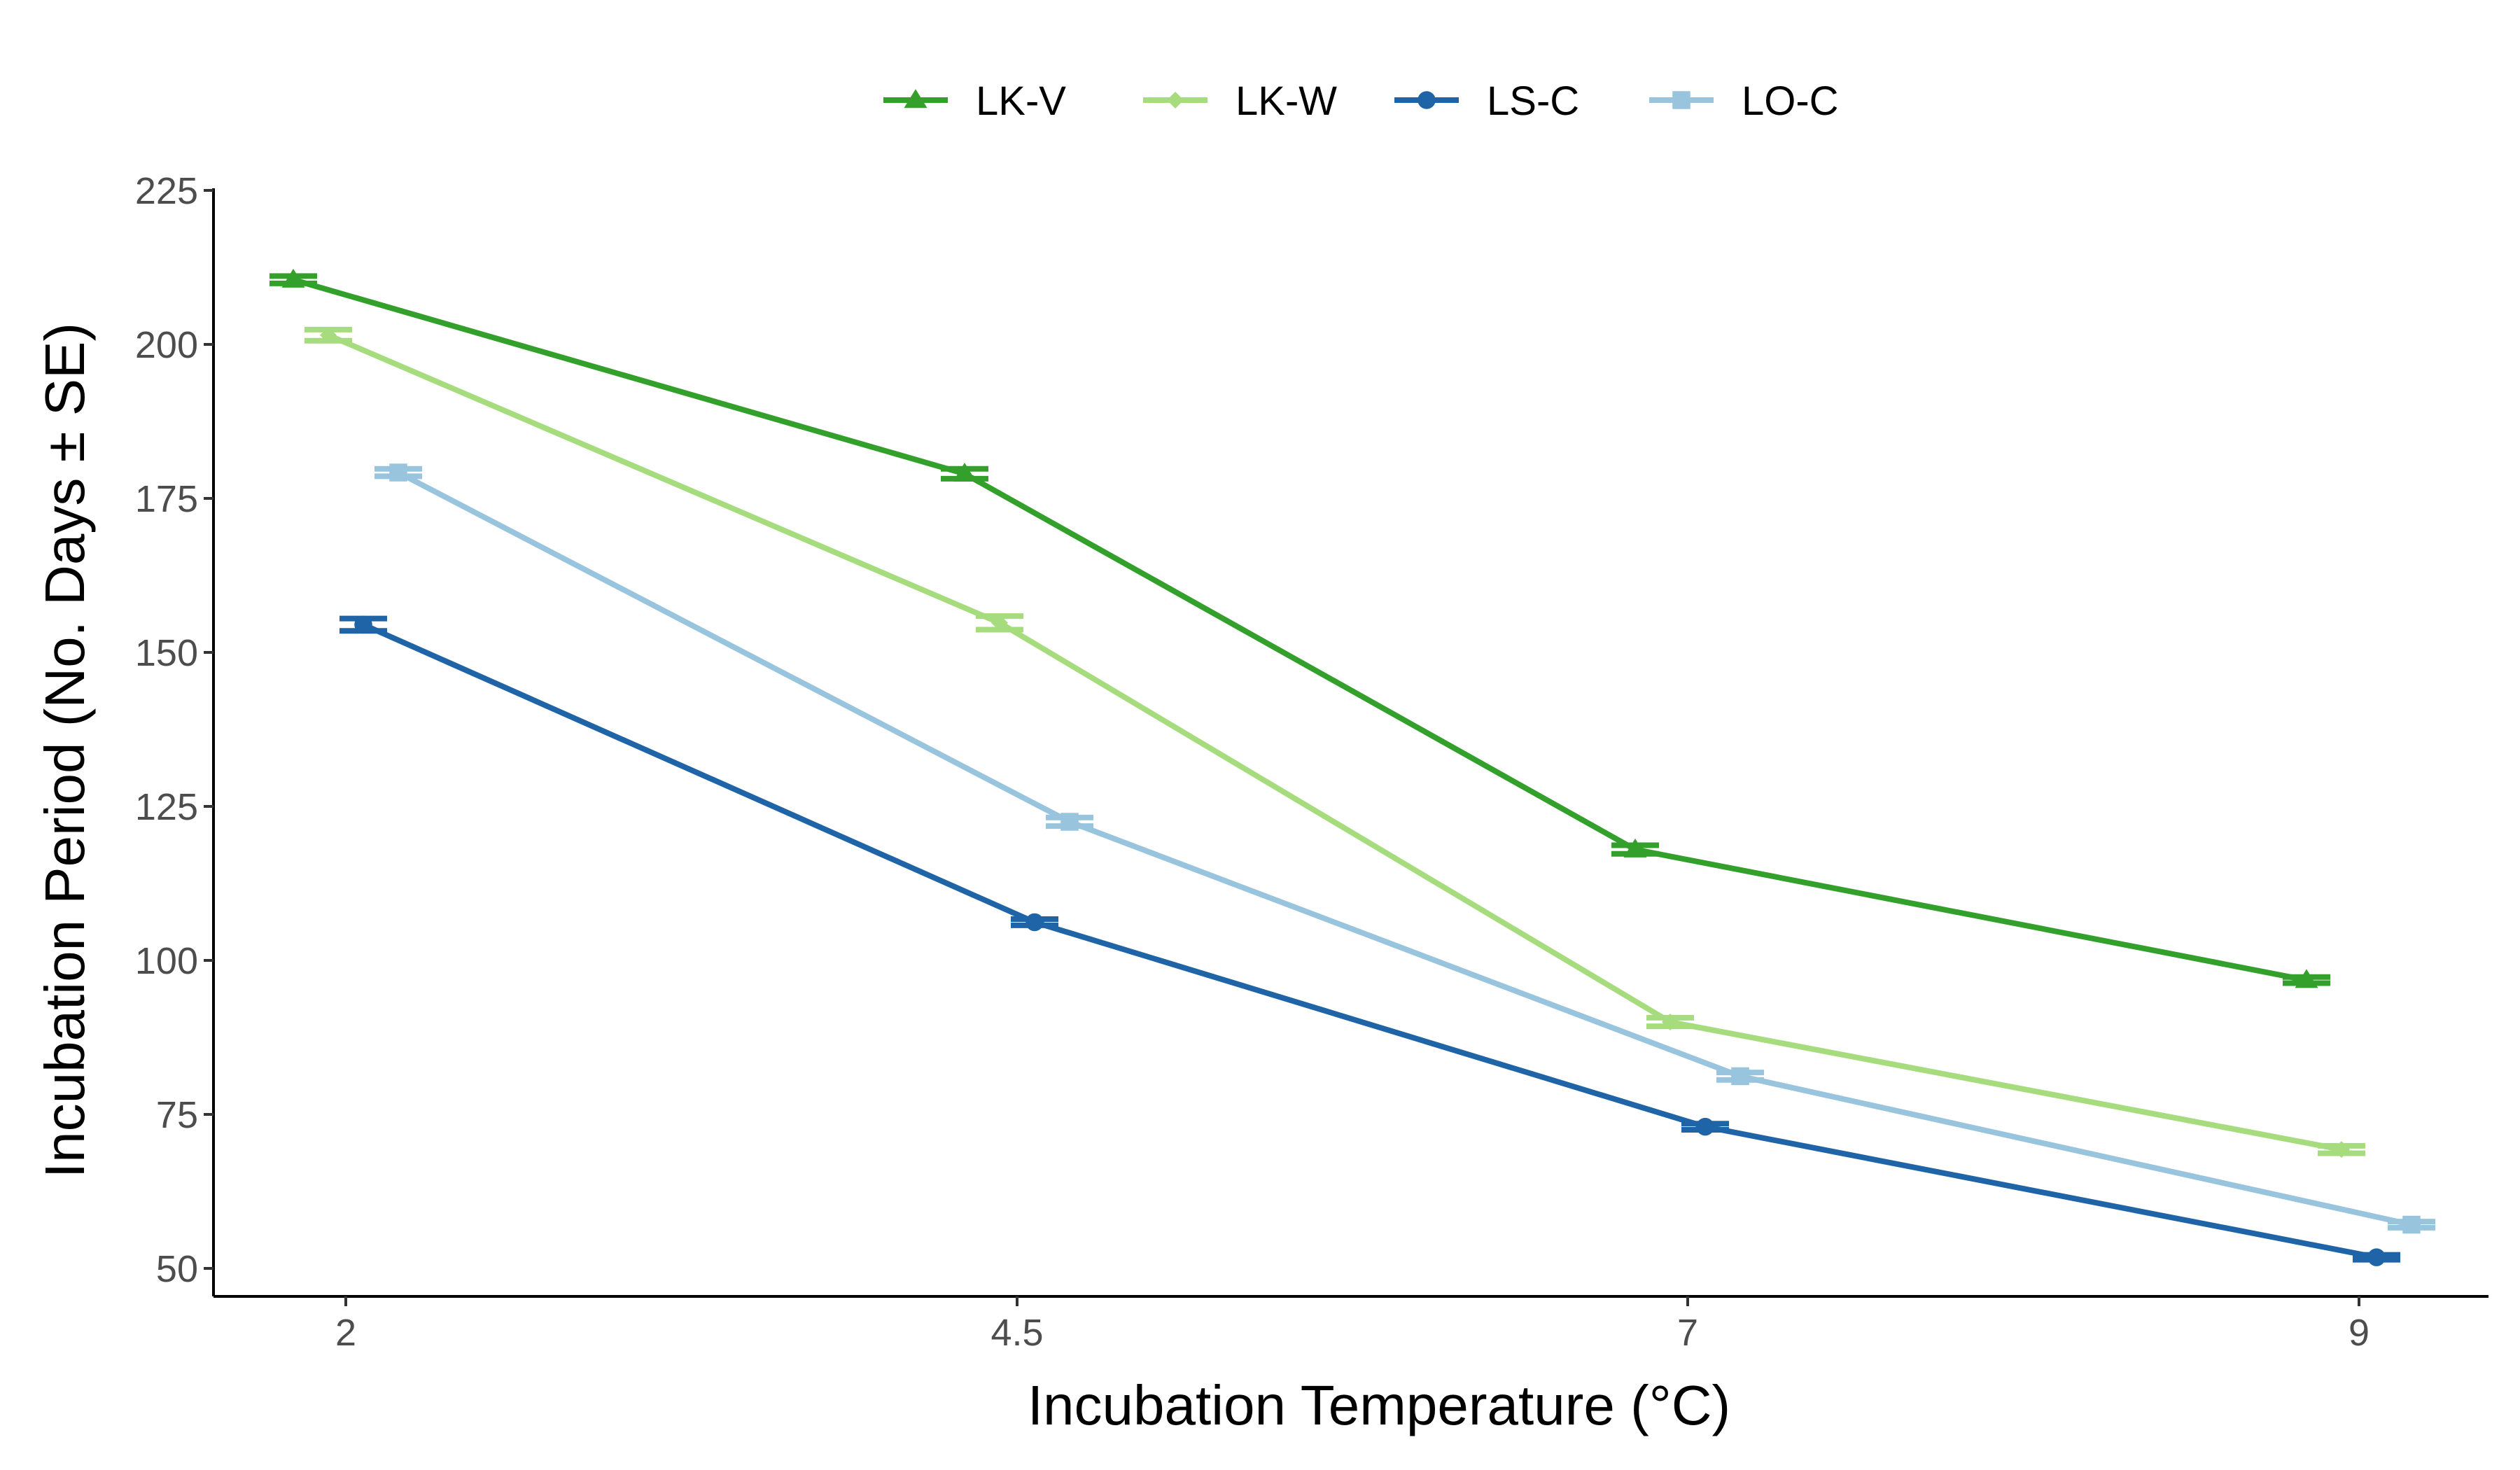 This screenshot has width=2520, height=1470. Describe the element at coordinates (1021, 101) in the screenshot. I see `legend-label: LK-V` at that location.